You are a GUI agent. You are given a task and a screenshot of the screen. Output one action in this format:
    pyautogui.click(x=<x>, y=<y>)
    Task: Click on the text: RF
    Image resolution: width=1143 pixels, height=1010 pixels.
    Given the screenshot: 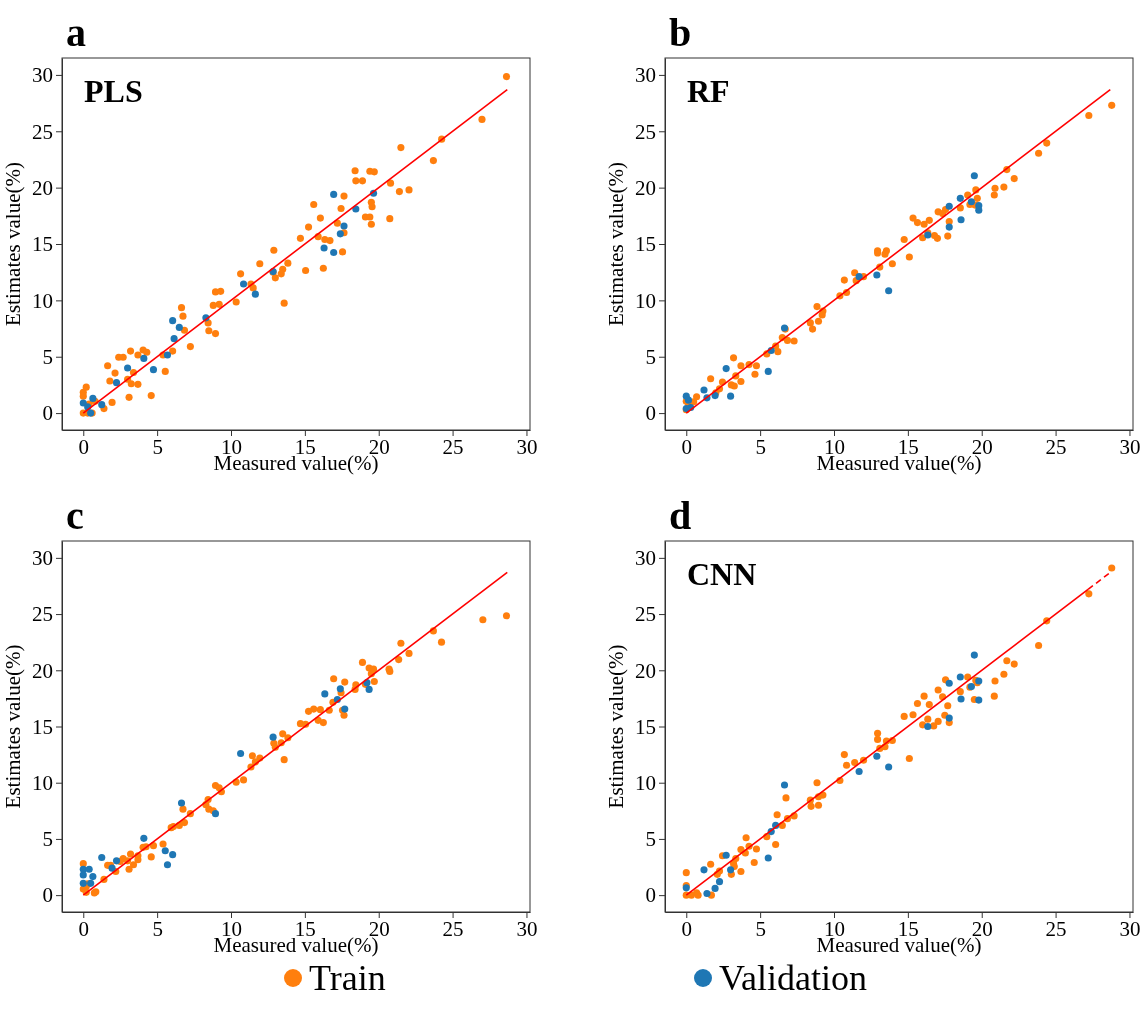 What is the action you would take?
    pyautogui.click(x=708, y=91)
    